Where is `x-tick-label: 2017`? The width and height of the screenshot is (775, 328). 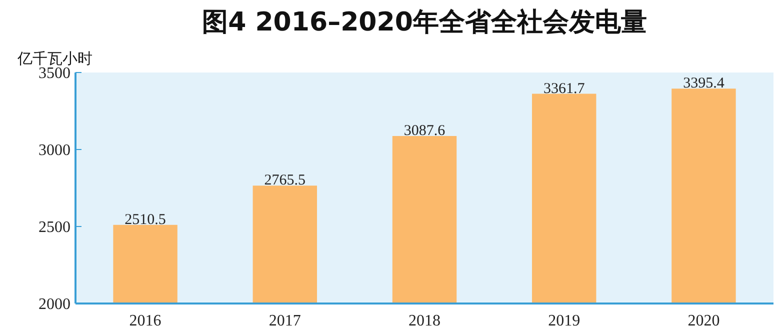
x-tick-label: 2017 is located at coordinates (284, 320).